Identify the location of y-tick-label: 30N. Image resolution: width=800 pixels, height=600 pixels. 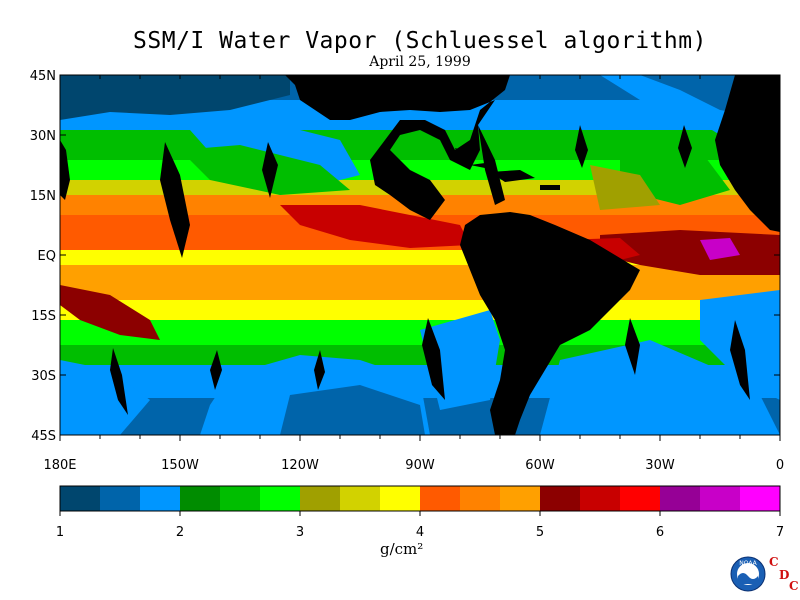
(43, 136).